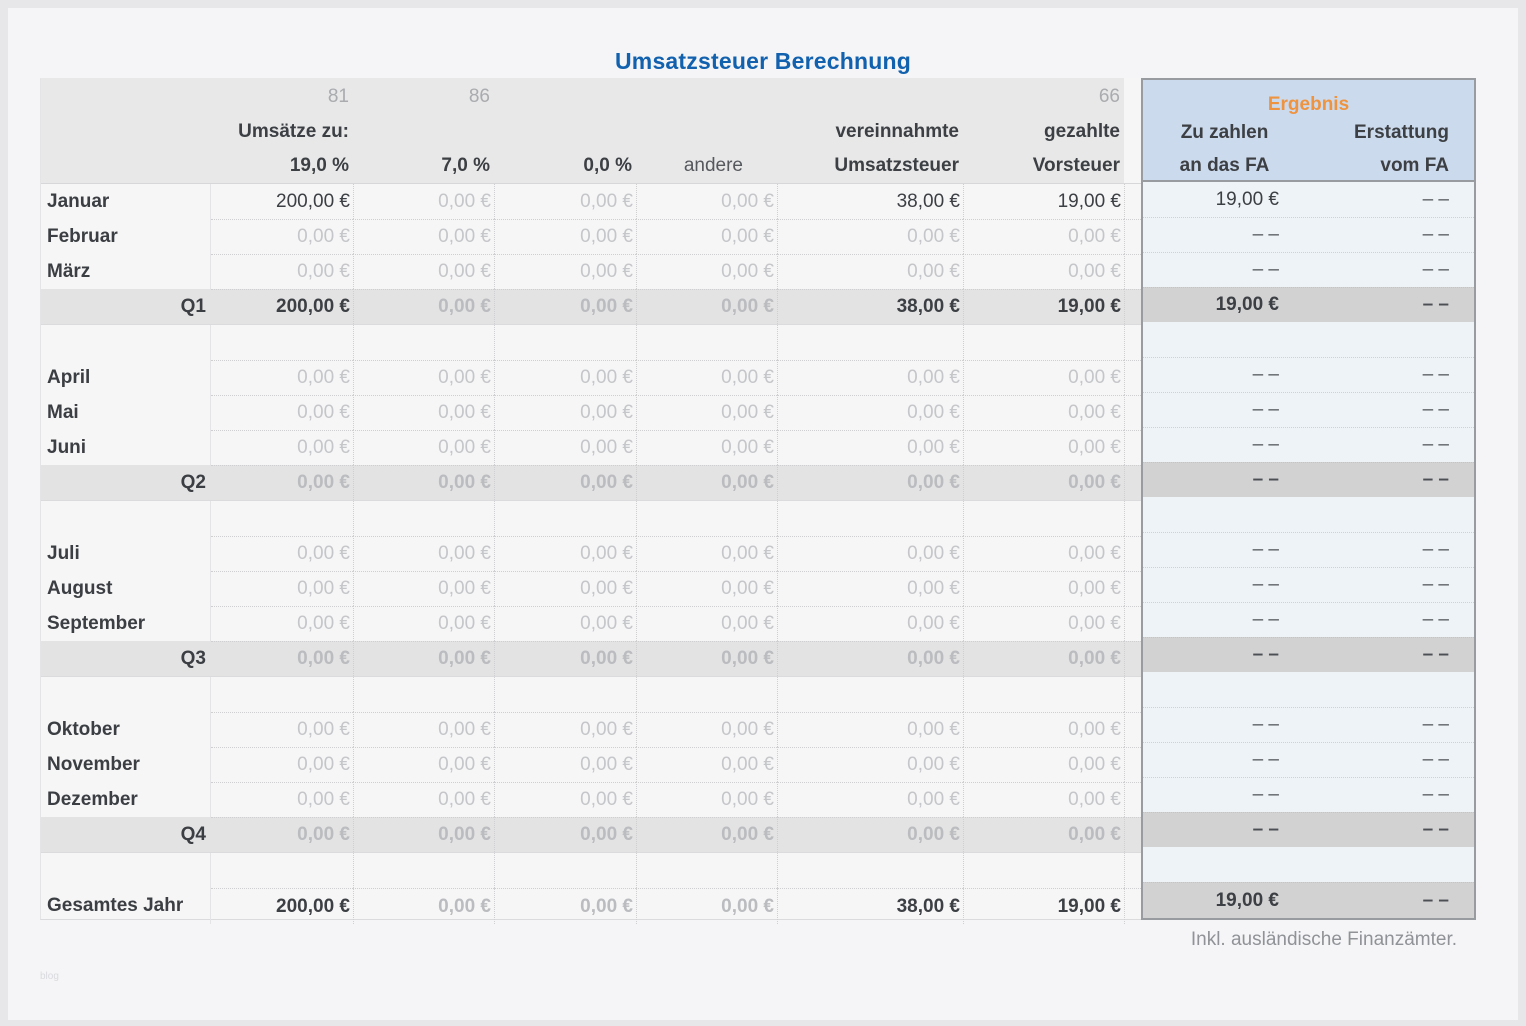 This screenshot has width=1526, height=1026. I want to click on cell-juni-vorsteuer: 0,00 €, so click(1043, 447).